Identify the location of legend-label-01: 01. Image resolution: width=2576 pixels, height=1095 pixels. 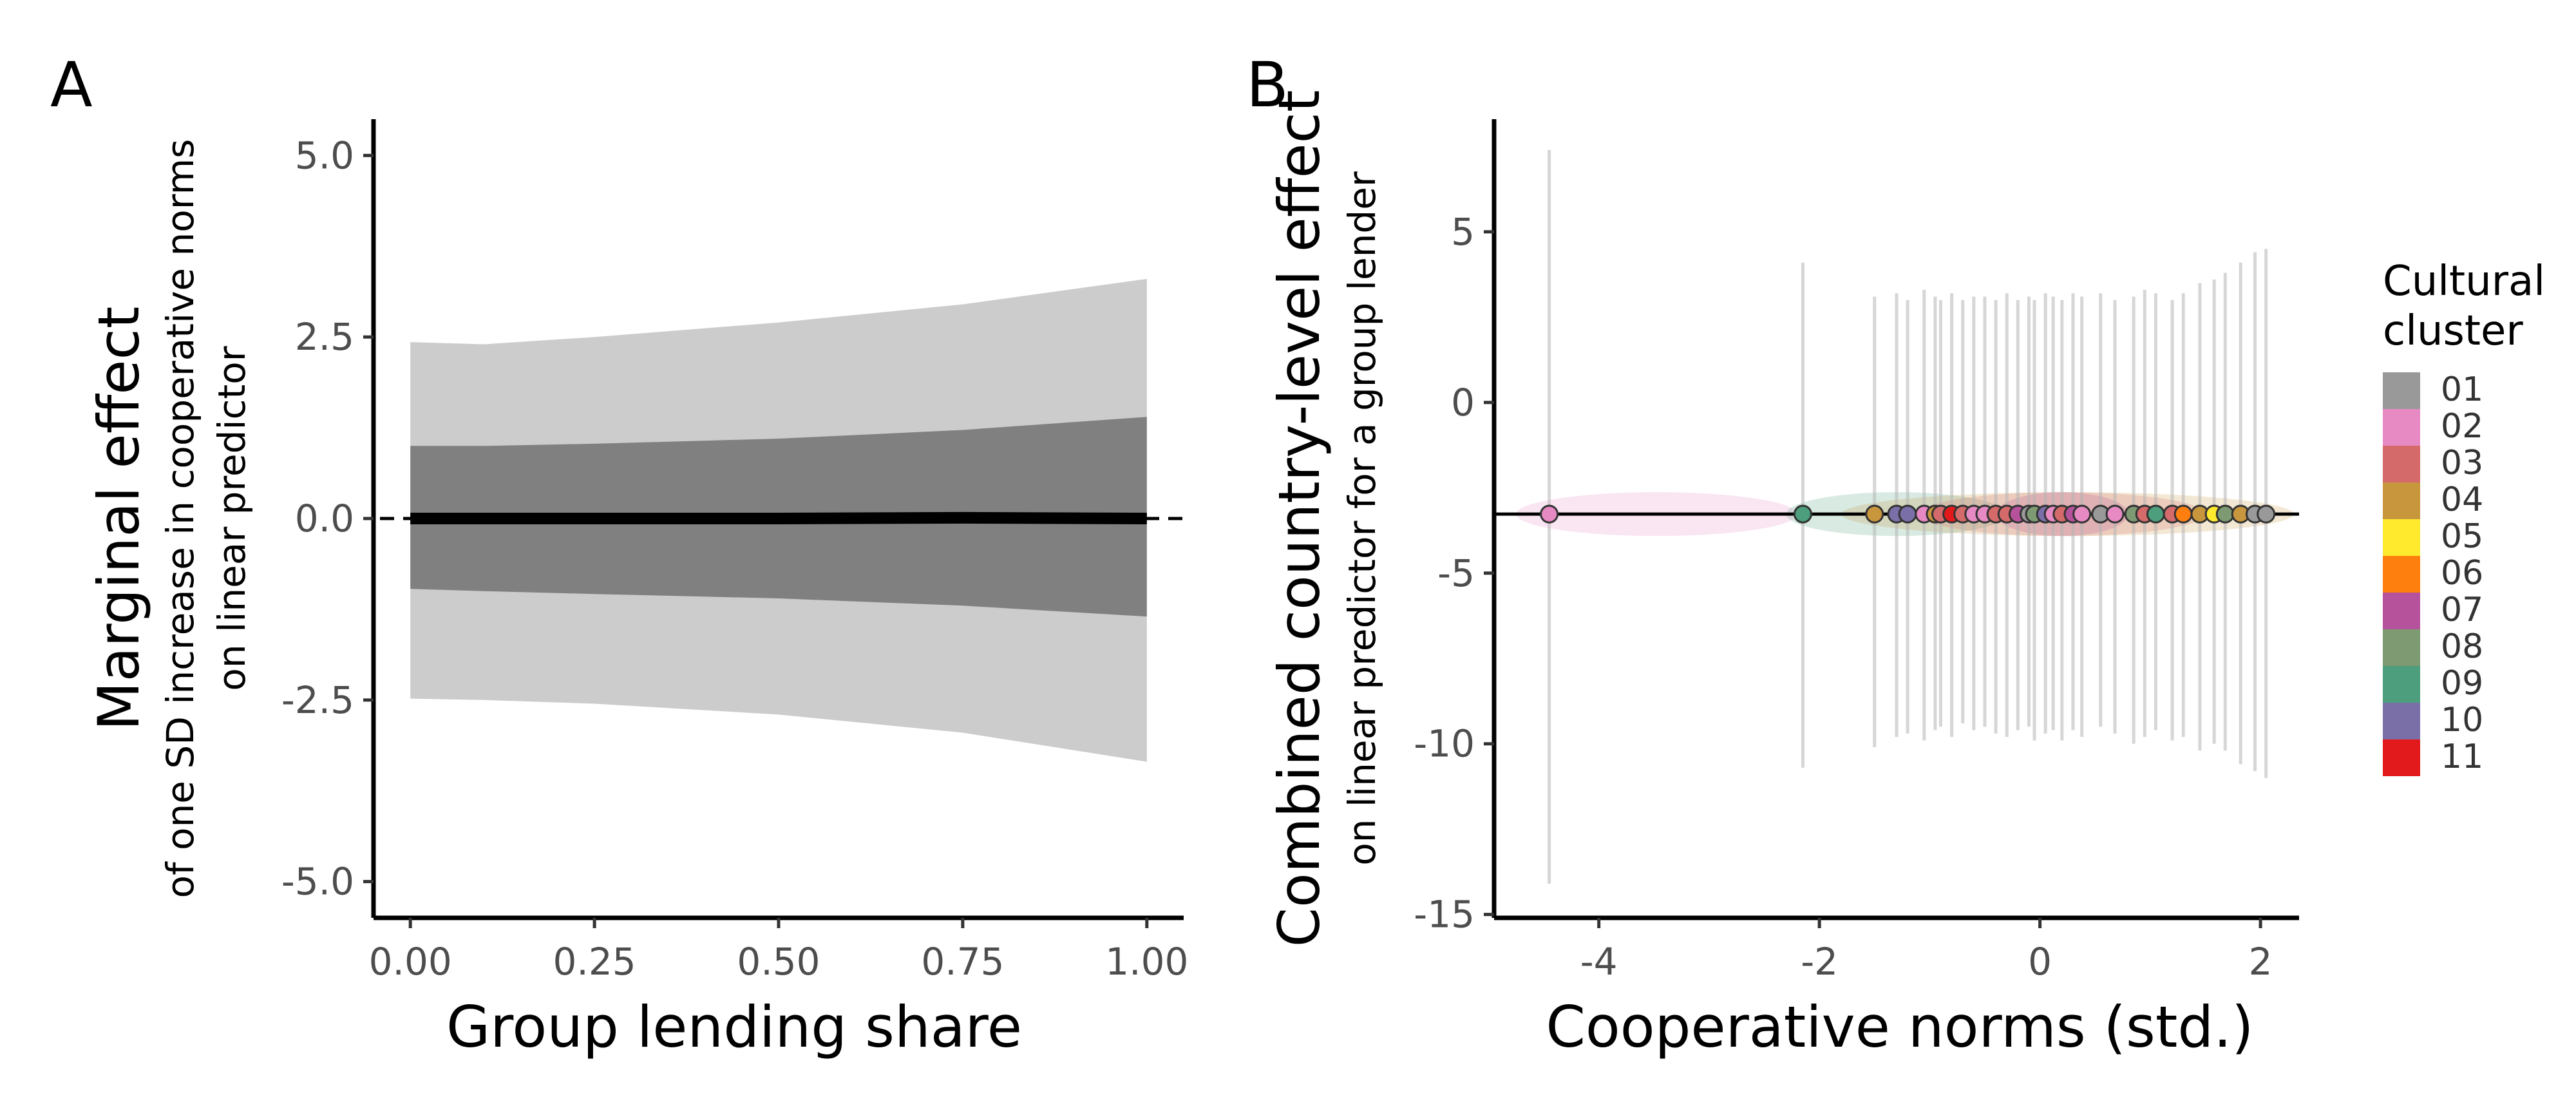
(2462, 389).